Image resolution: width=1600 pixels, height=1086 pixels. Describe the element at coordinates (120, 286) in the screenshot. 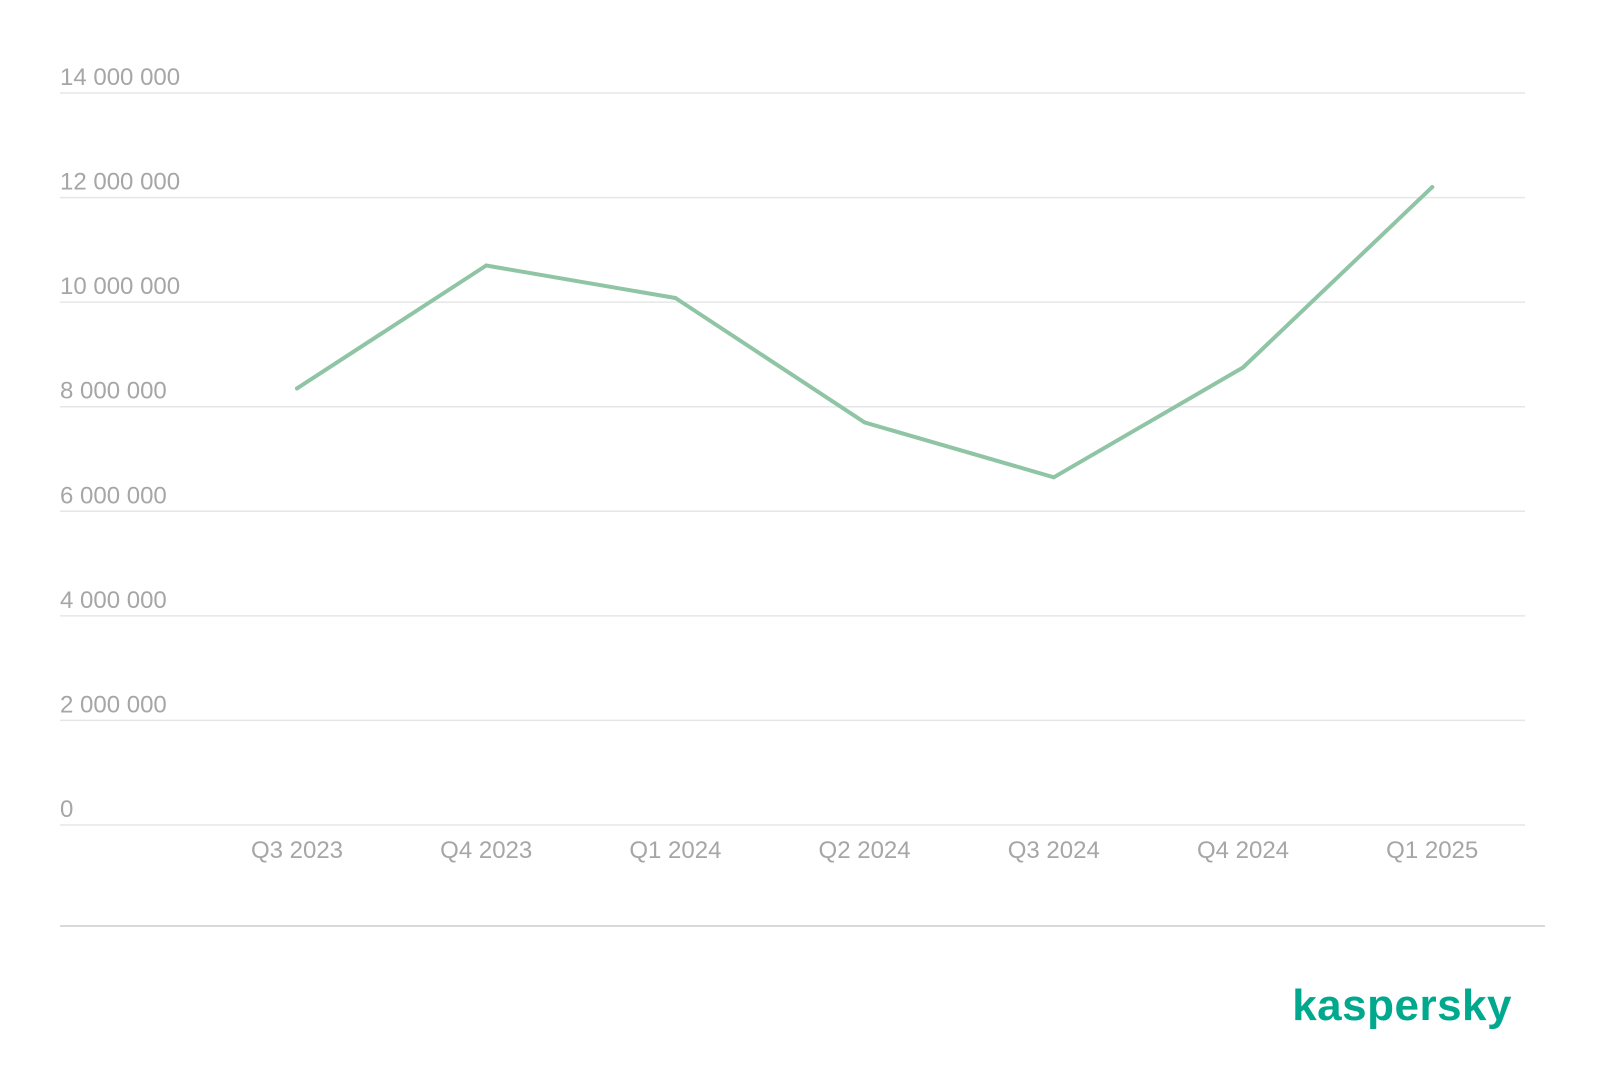

I see `y-tick-label: 10 000 000` at that location.